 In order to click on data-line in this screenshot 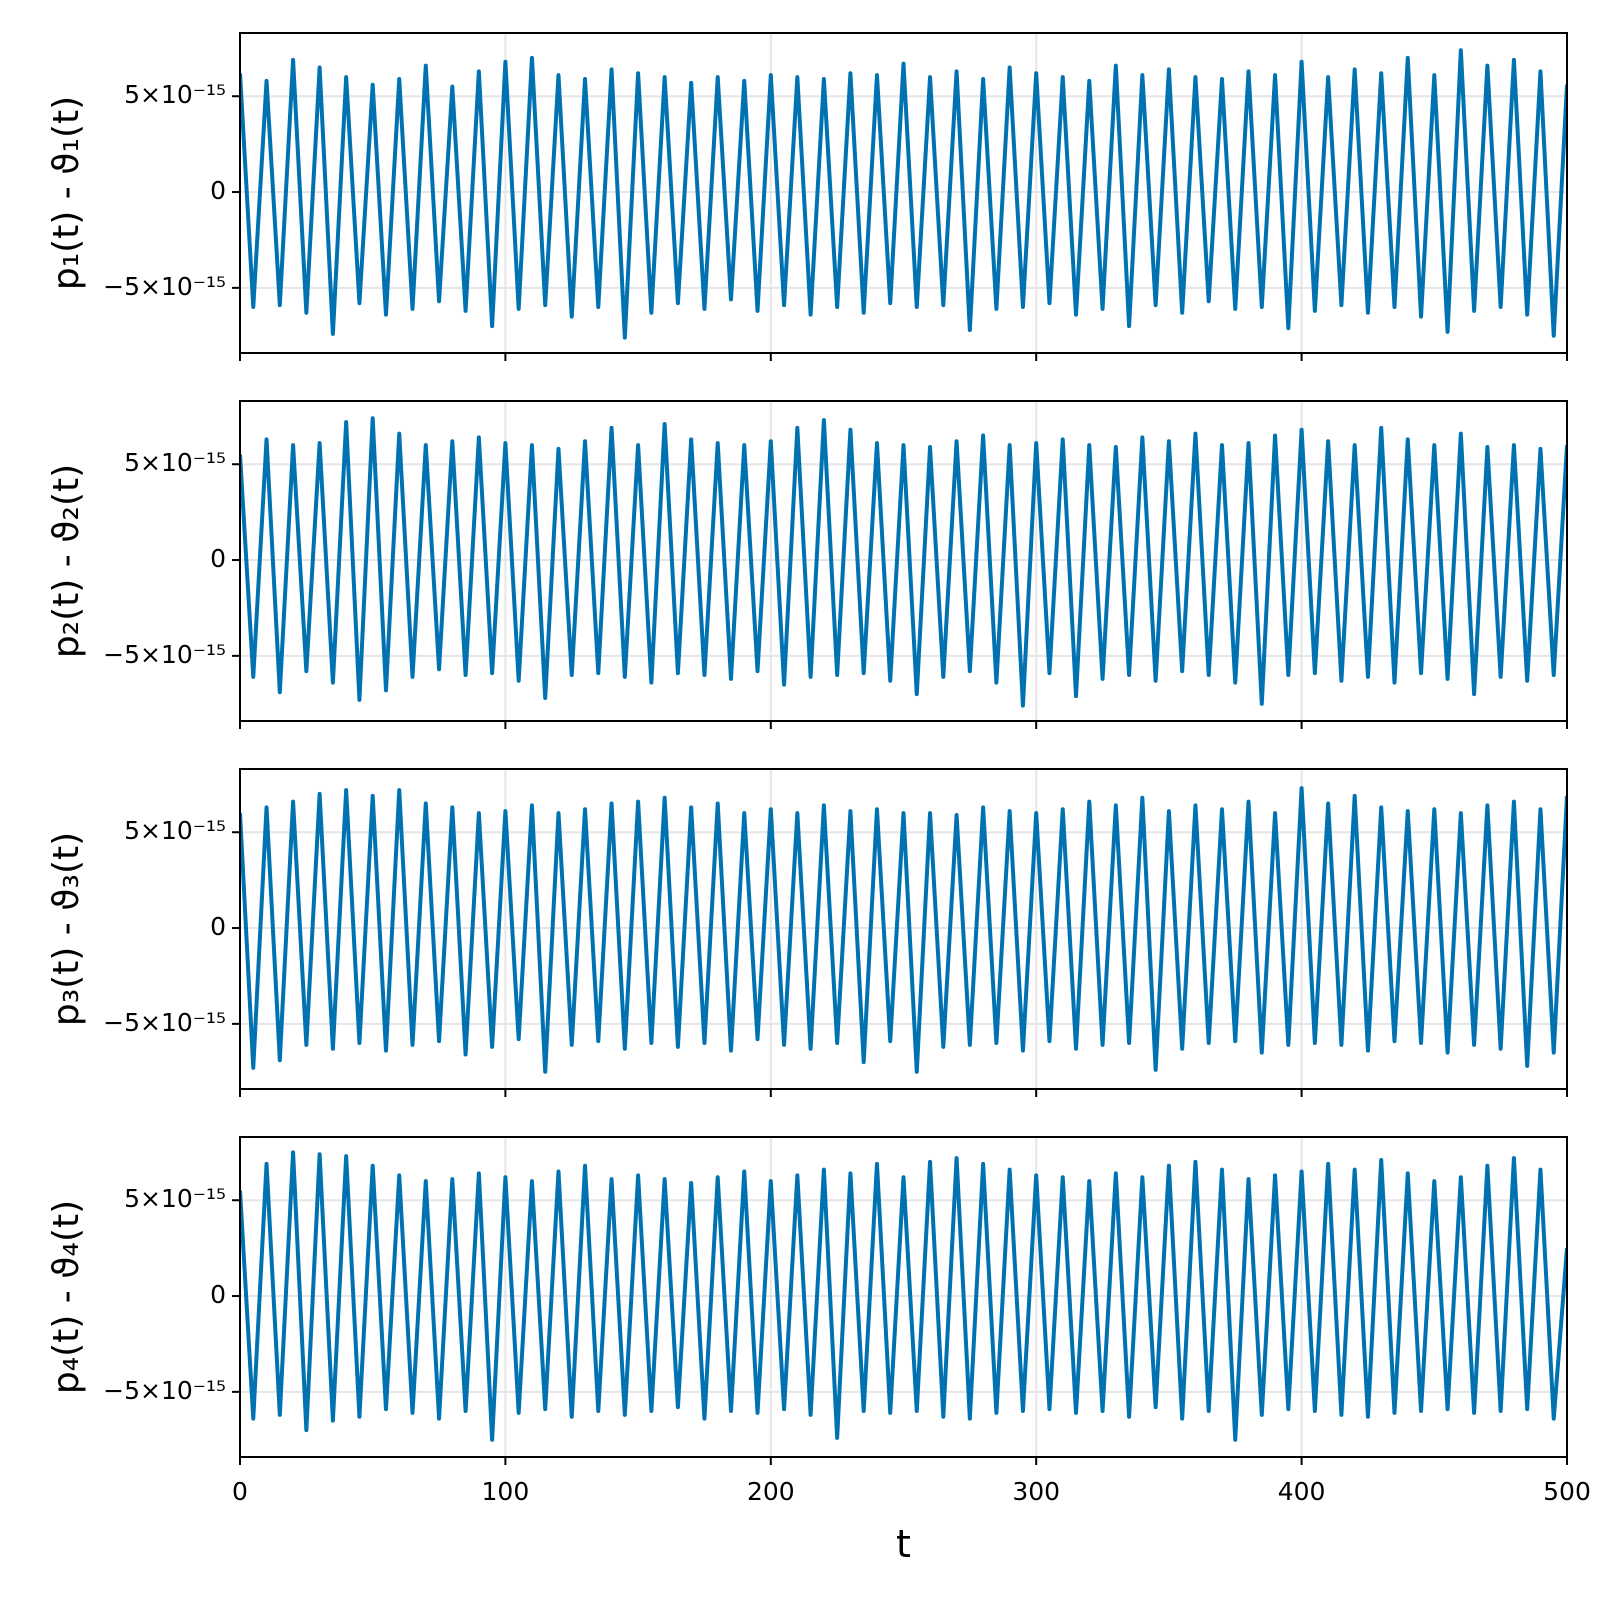, I will do `click(903, 930)`.